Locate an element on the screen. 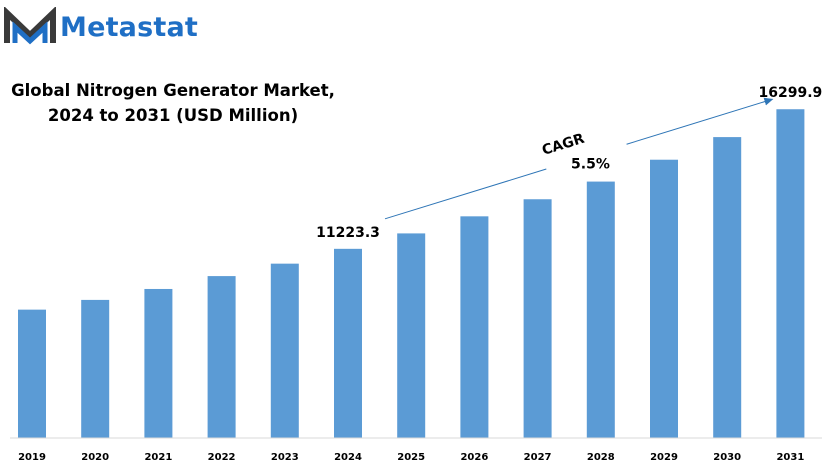 Image resolution: width=827 pixels, height=466 pixels. x-tick-label-2031: 2031 is located at coordinates (790, 457).